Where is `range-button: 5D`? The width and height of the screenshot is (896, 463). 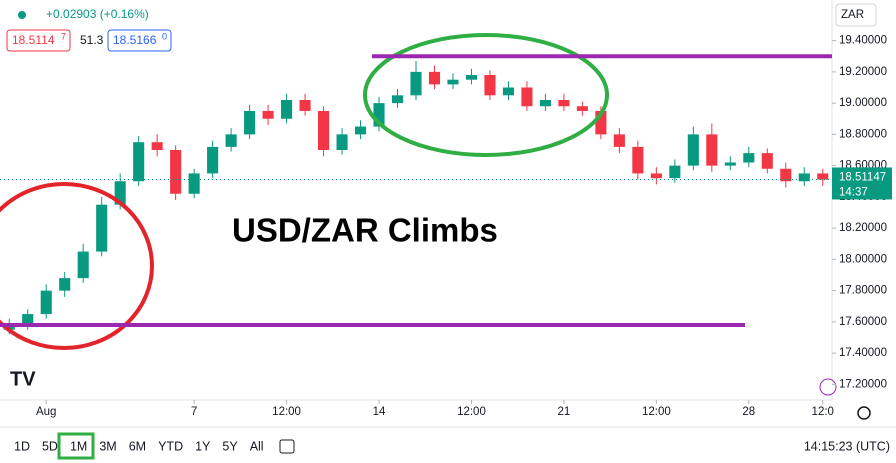
range-button: 5D is located at coordinates (50, 446).